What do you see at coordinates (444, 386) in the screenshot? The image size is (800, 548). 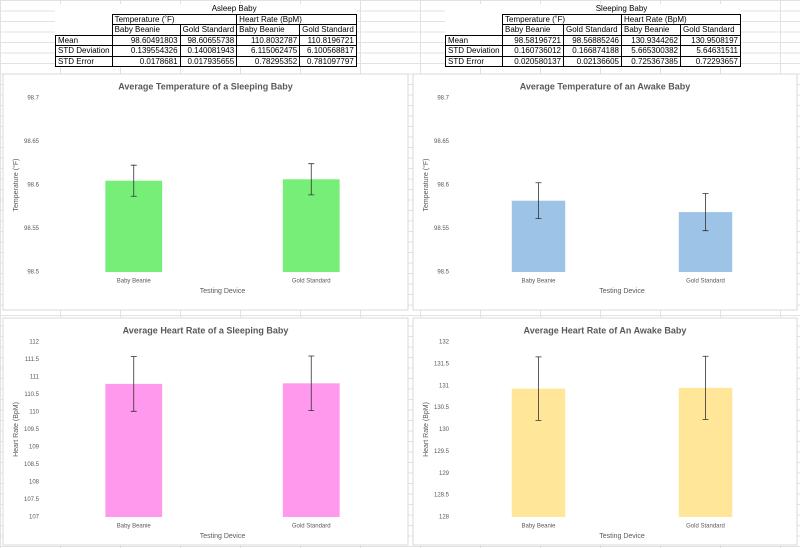 I see `y-tick-label: 131` at bounding box center [444, 386].